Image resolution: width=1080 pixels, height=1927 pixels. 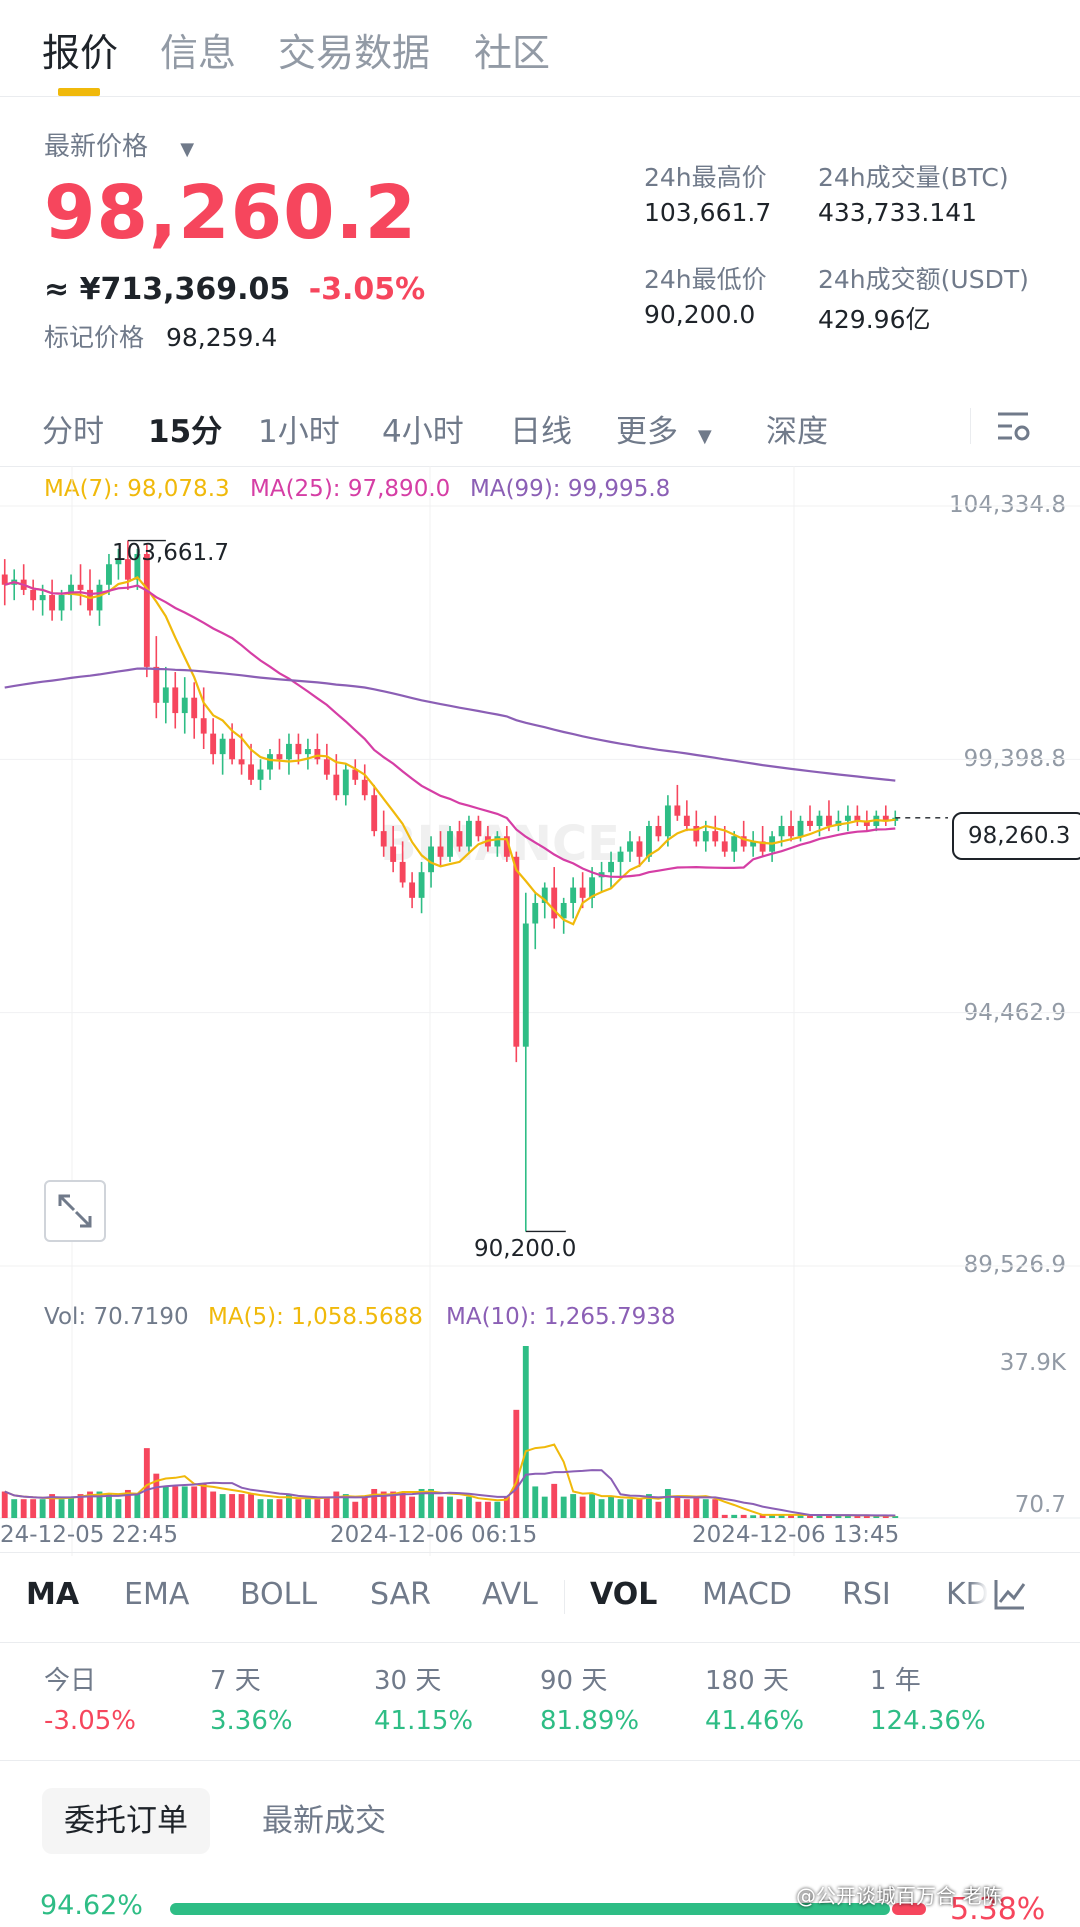 I want to click on indicator-avl: AVL, so click(x=510, y=1594).